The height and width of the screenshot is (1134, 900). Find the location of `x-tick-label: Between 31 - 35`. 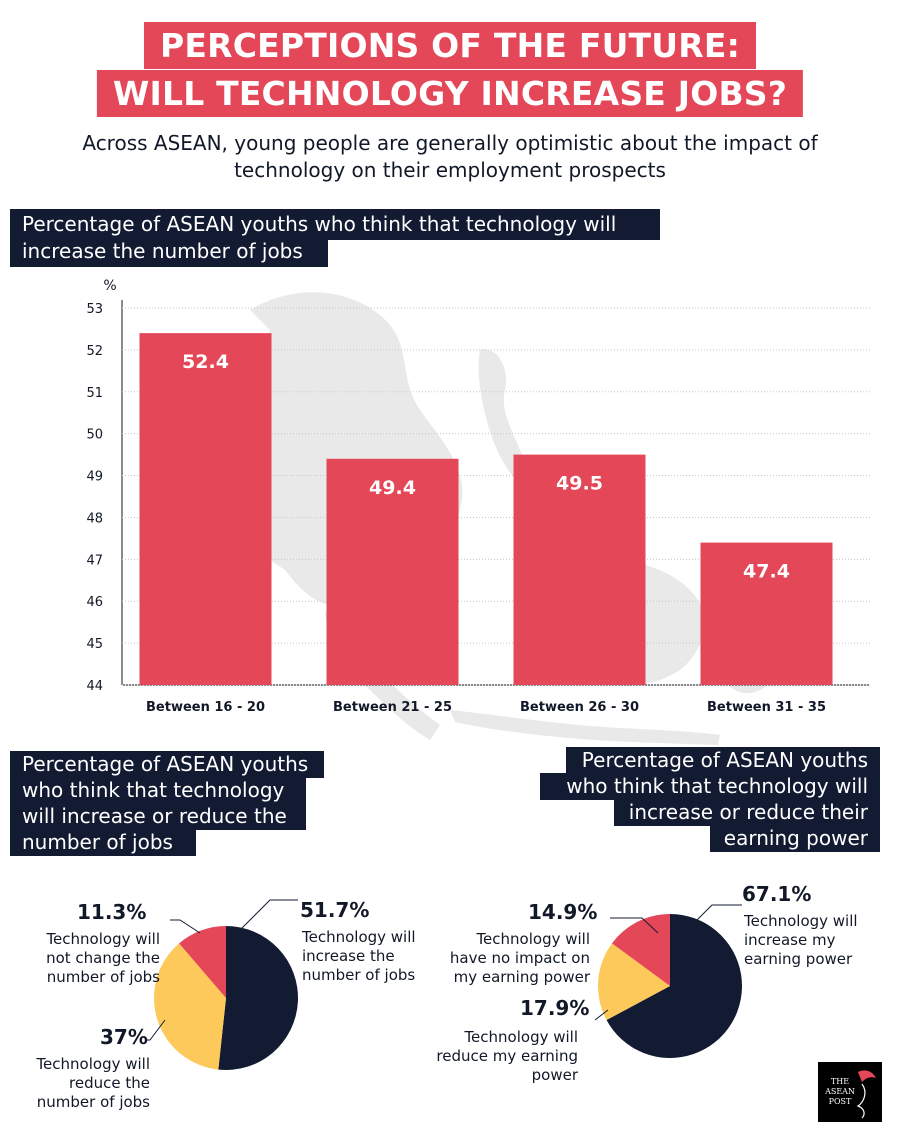

x-tick-label: Between 31 - 35 is located at coordinates (766, 707).